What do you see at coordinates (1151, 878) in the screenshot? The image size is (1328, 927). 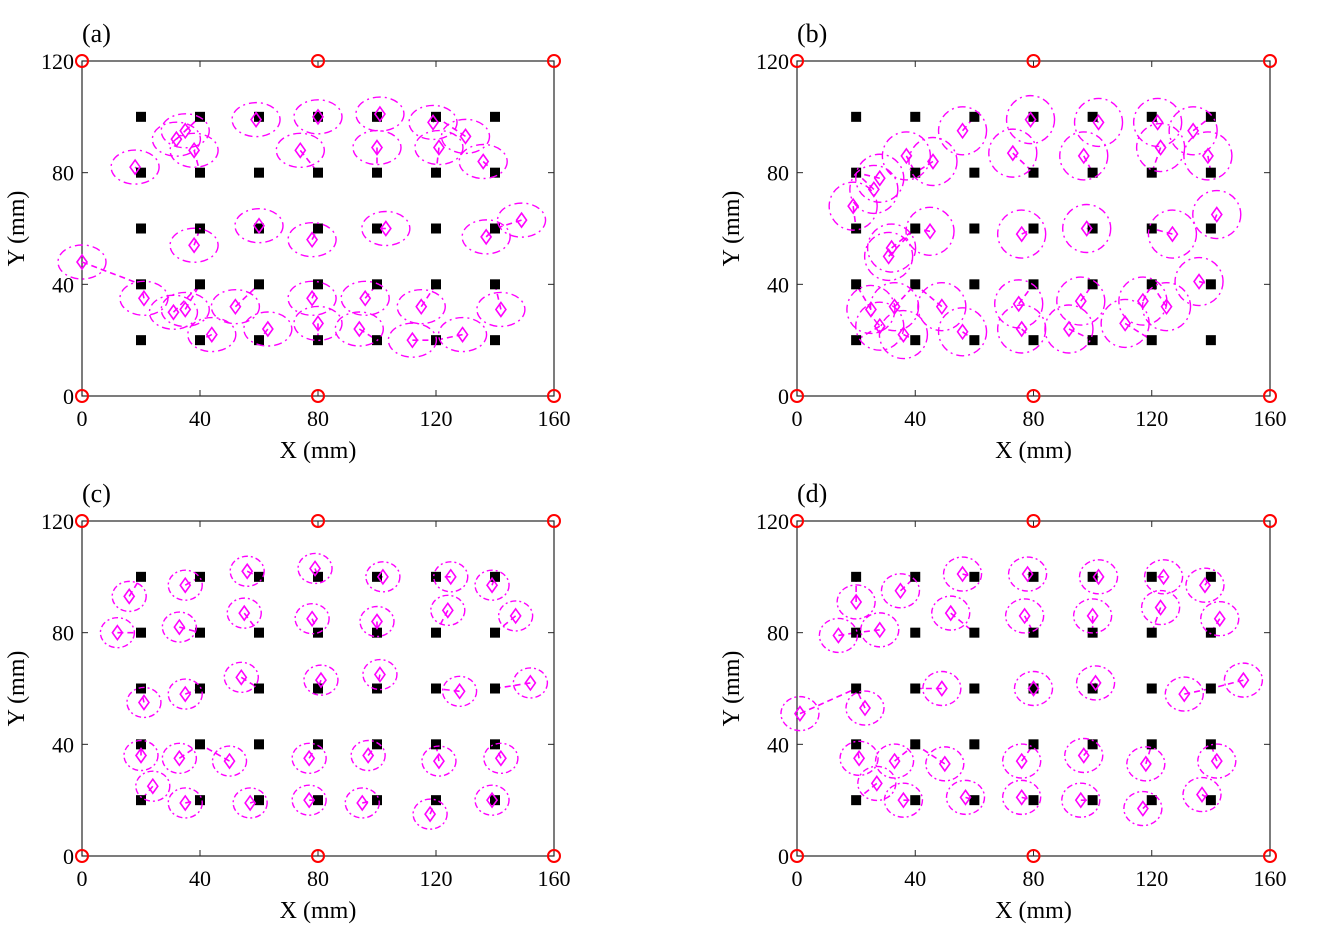 I see `x-tick-label: 120` at bounding box center [1151, 878].